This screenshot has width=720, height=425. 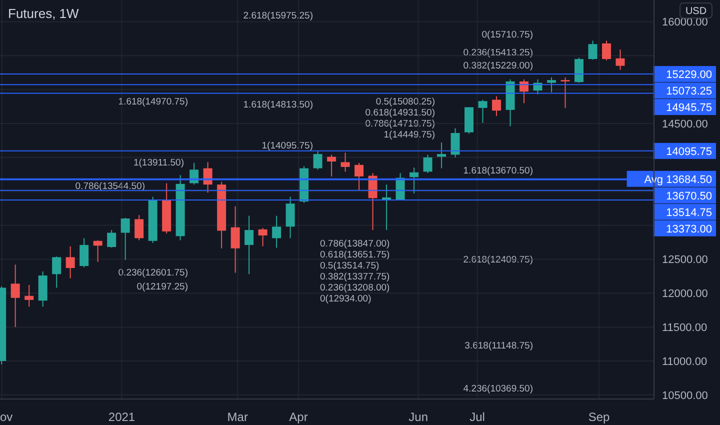 I want to click on x-tick-label: Jun, so click(x=418, y=417).